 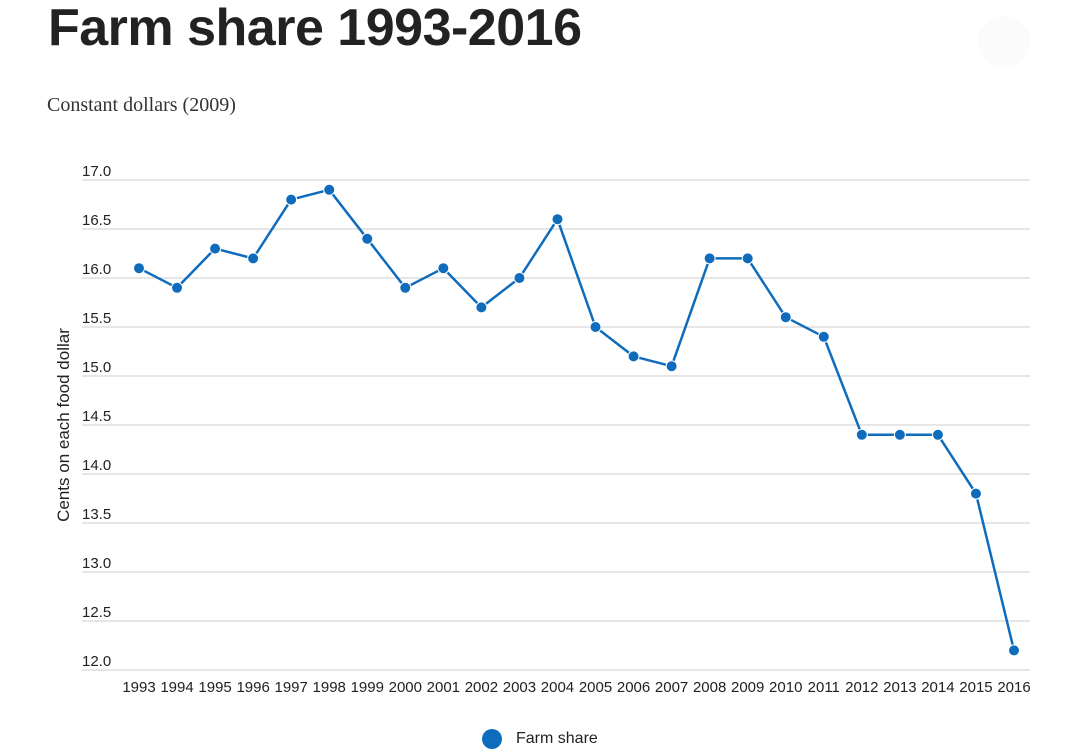 What do you see at coordinates (63, 425) in the screenshot?
I see `y-axis-label: Cents on each food dollar` at bounding box center [63, 425].